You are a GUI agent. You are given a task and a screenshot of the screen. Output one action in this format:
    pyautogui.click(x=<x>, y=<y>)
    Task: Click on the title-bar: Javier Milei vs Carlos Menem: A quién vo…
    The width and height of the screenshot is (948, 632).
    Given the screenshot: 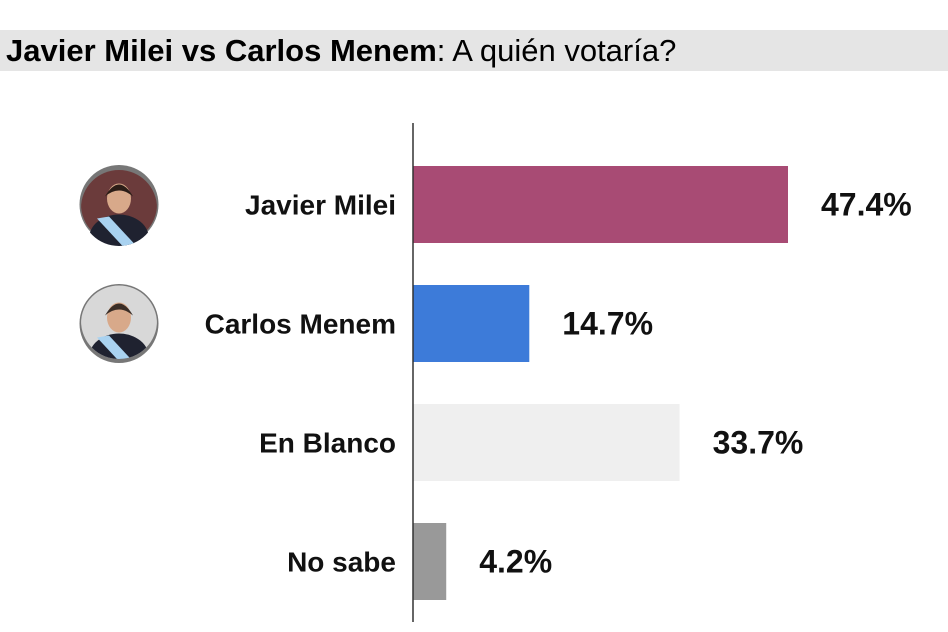 What is the action you would take?
    pyautogui.click(x=474, y=50)
    